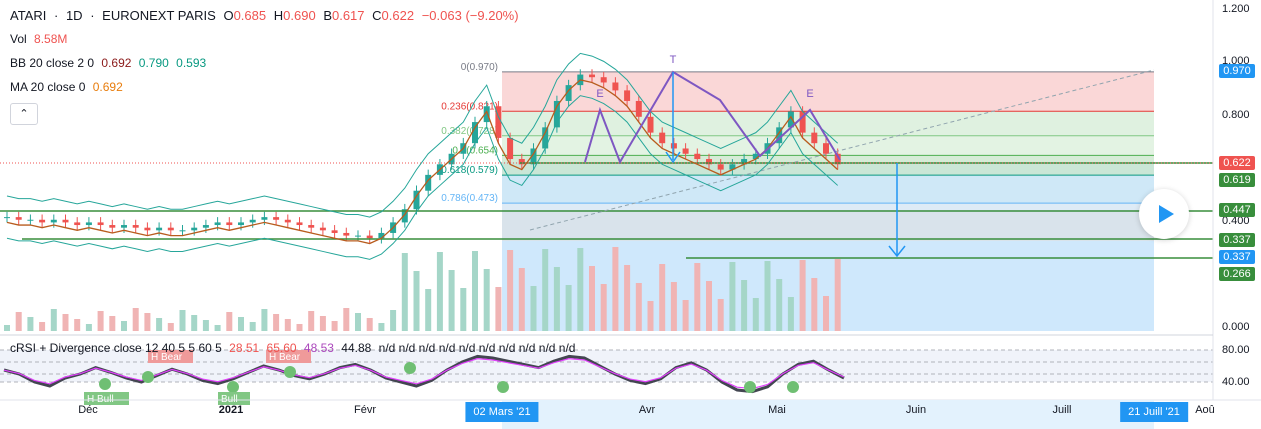 This screenshot has width=1261, height=429. I want to click on fib-level-label: 0.786(0.473), so click(469, 198).